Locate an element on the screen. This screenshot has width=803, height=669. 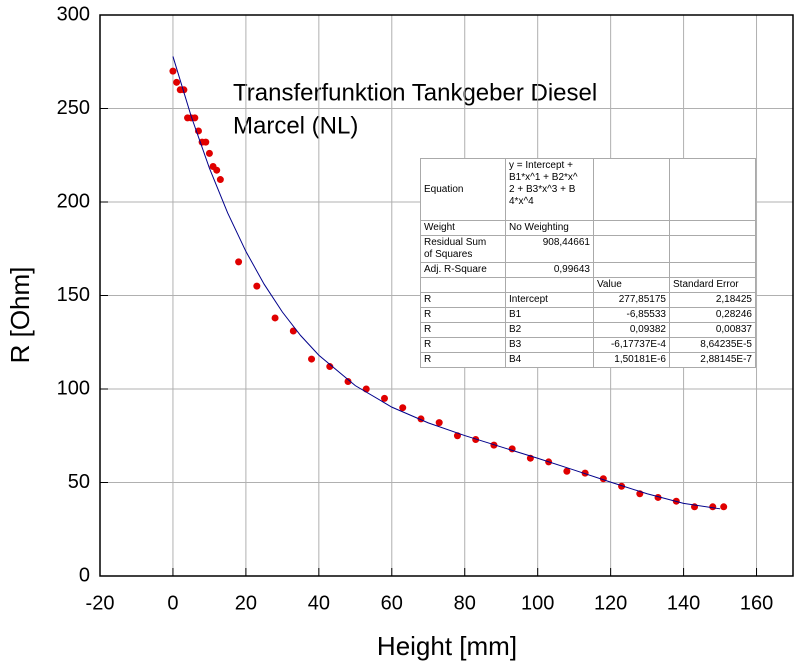
table-cell: Residual Sum of Squares is located at coordinates (463, 249).